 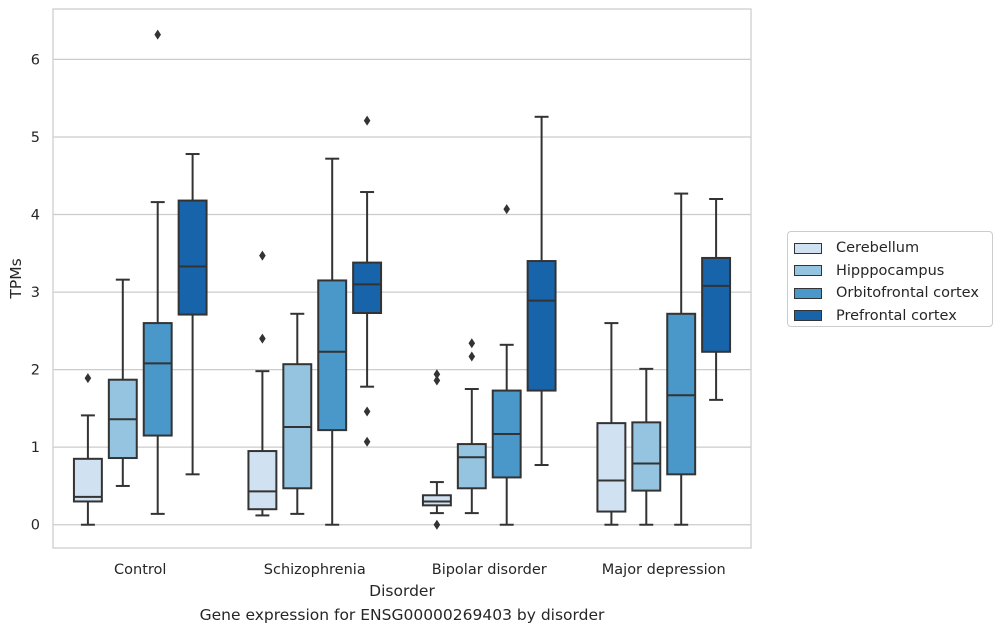 I want to click on y-tick-label: 2, so click(x=35, y=371).